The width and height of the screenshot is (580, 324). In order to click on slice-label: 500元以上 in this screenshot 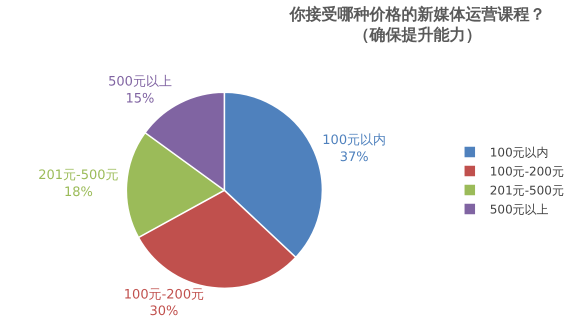, I will do `click(140, 82)`.